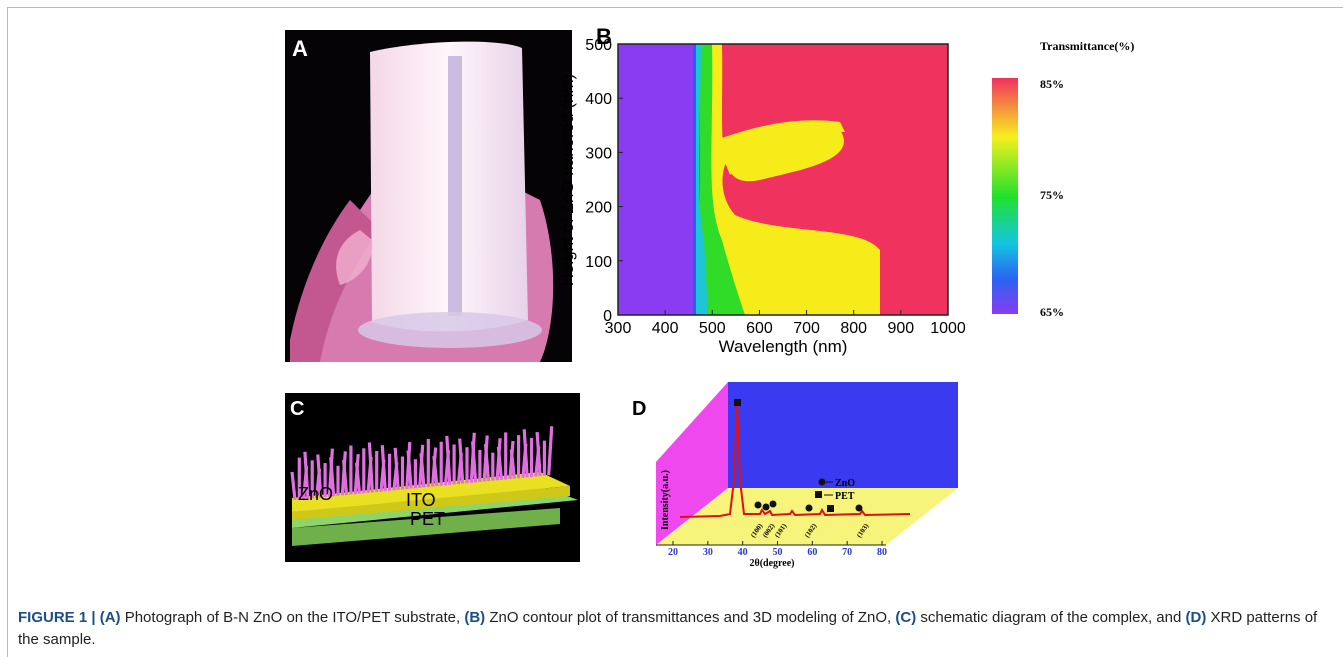  Describe the element at coordinates (948, 328) in the screenshot. I see `x-tick-label: 1000` at that location.